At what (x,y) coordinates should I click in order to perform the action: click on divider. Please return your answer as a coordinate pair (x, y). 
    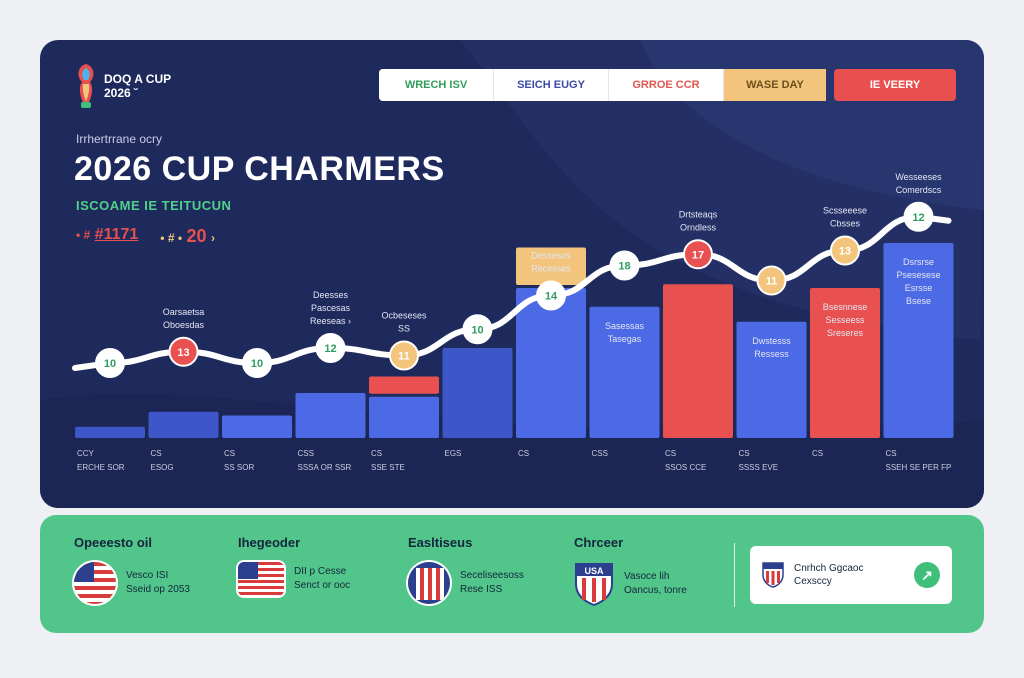
    Looking at the image, I should click on (734, 575).